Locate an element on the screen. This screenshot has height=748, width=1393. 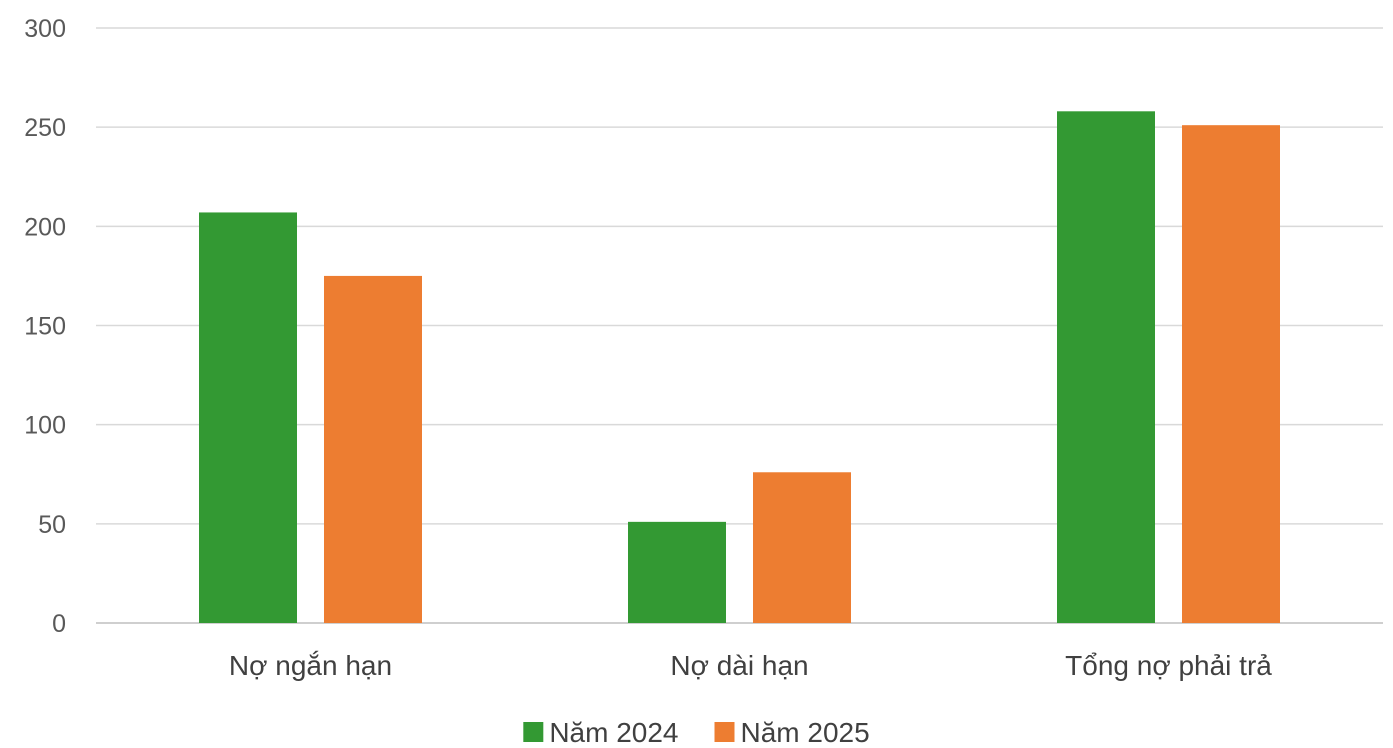
y-tick-label: 100 is located at coordinates (45, 426).